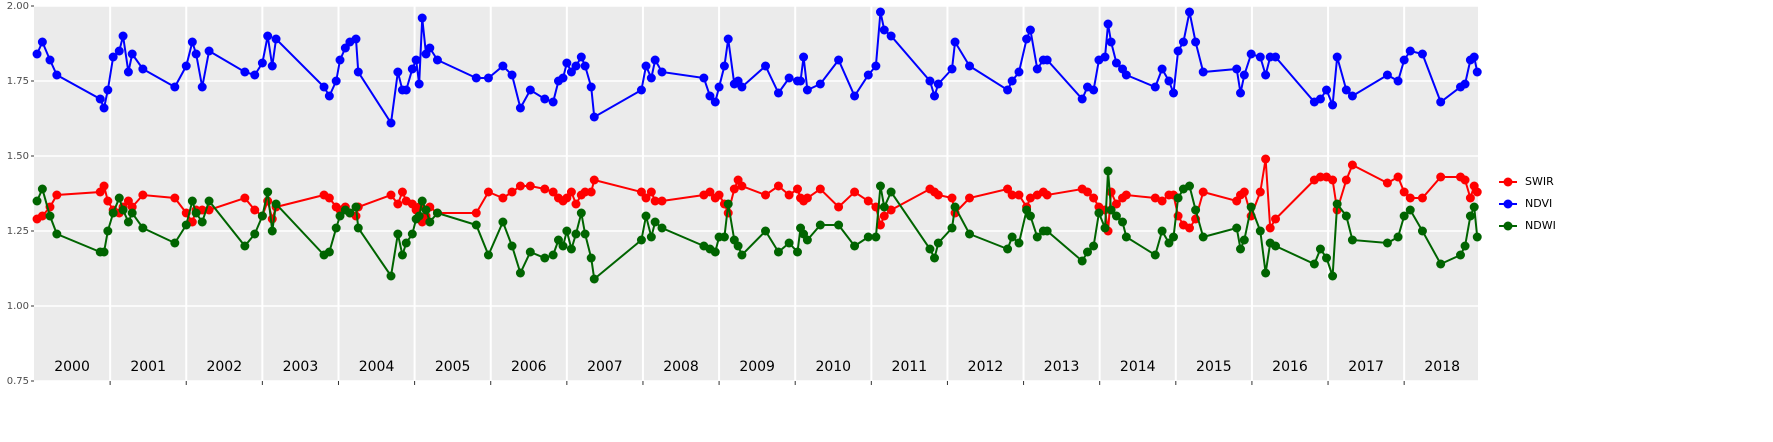  I want to click on x-tick-label: 2004, so click(377, 367).